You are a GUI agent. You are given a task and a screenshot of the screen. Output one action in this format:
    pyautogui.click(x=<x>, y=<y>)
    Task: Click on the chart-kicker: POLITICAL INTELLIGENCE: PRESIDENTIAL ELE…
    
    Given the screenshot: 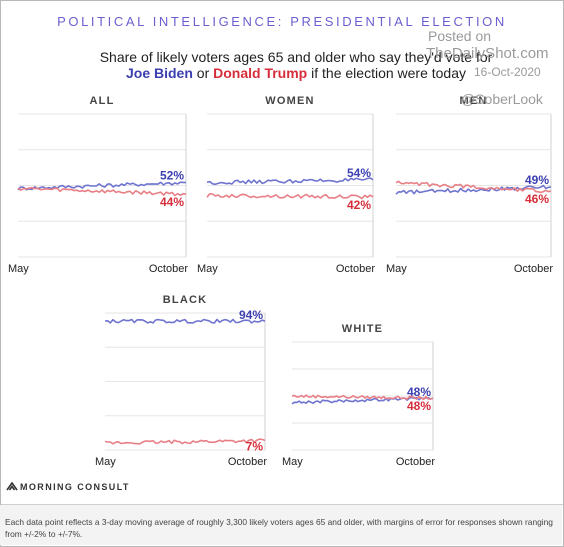 What is the action you would take?
    pyautogui.click(x=282, y=21)
    